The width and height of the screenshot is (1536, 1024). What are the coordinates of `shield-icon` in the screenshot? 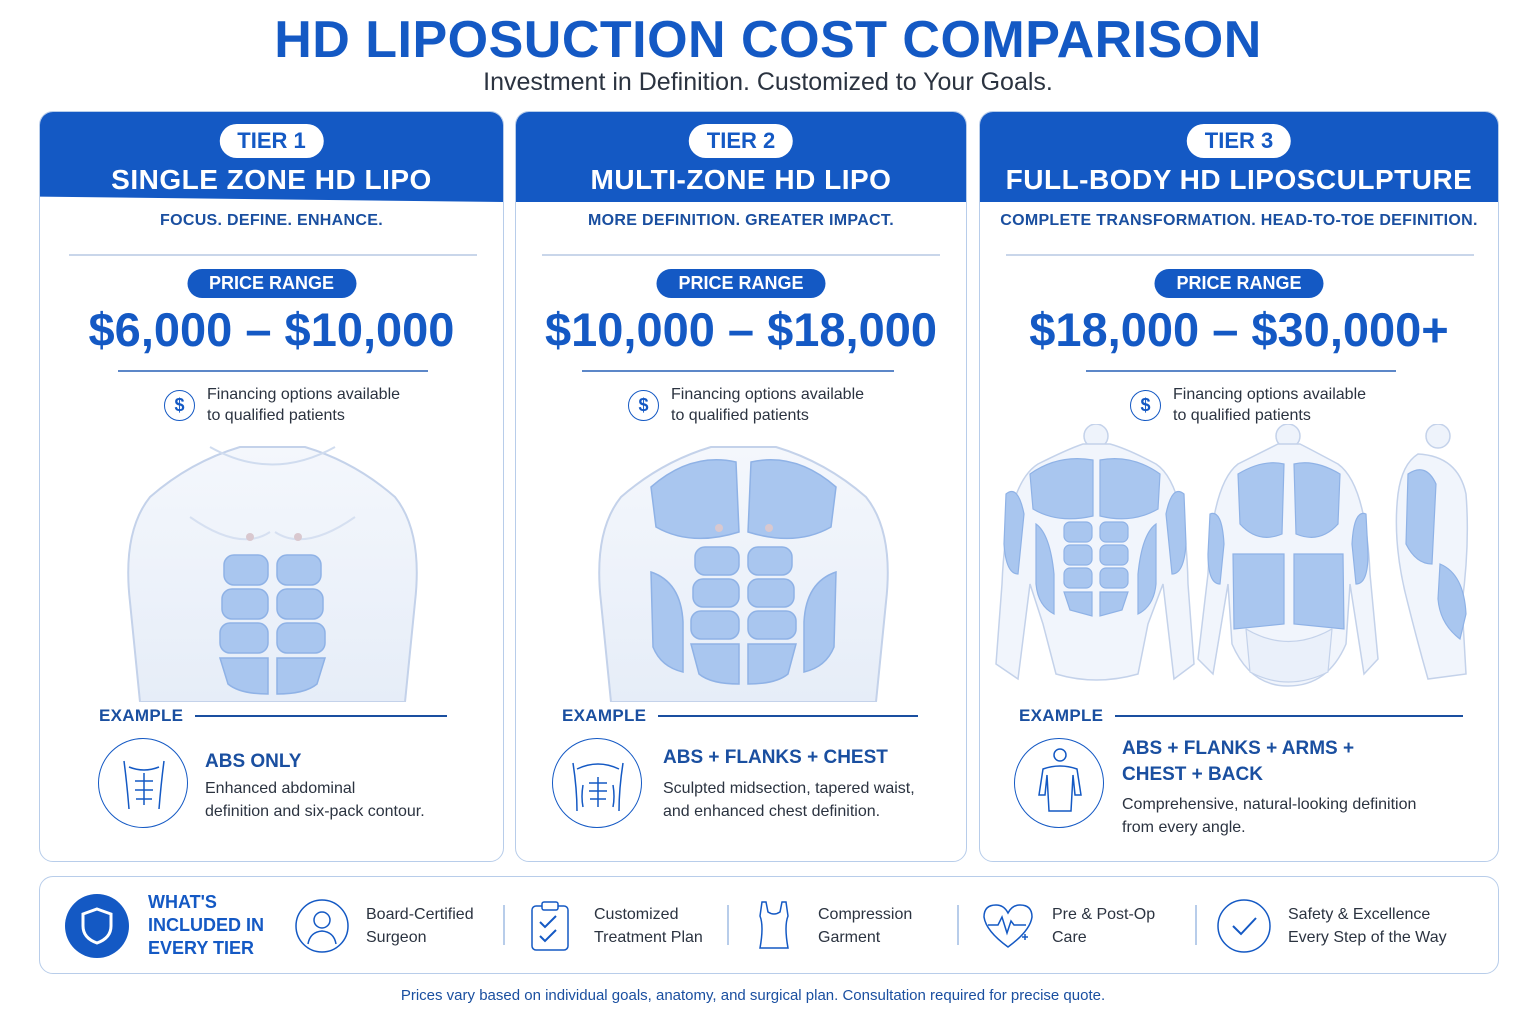 It's located at (97, 926).